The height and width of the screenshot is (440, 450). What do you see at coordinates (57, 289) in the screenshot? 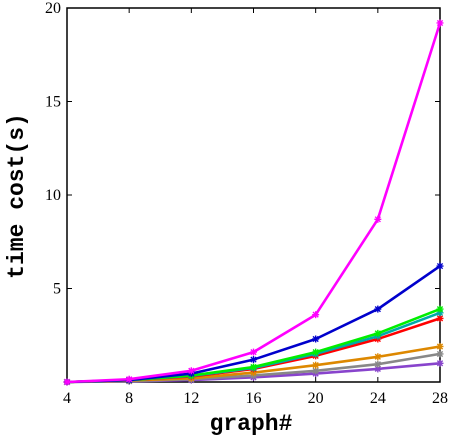
I see `y-tick-label: 5` at bounding box center [57, 289].